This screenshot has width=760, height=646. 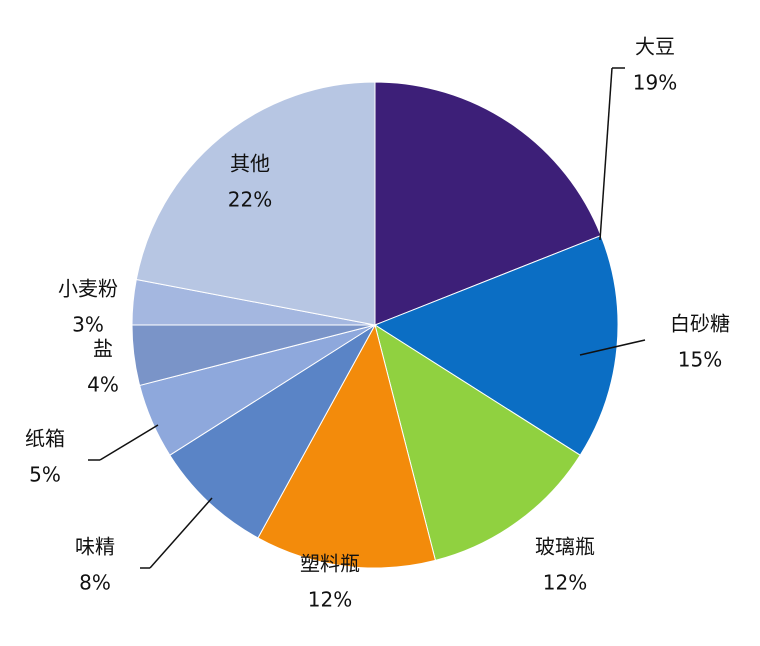 What do you see at coordinates (45, 475) in the screenshot?
I see `value-label: 5%` at bounding box center [45, 475].